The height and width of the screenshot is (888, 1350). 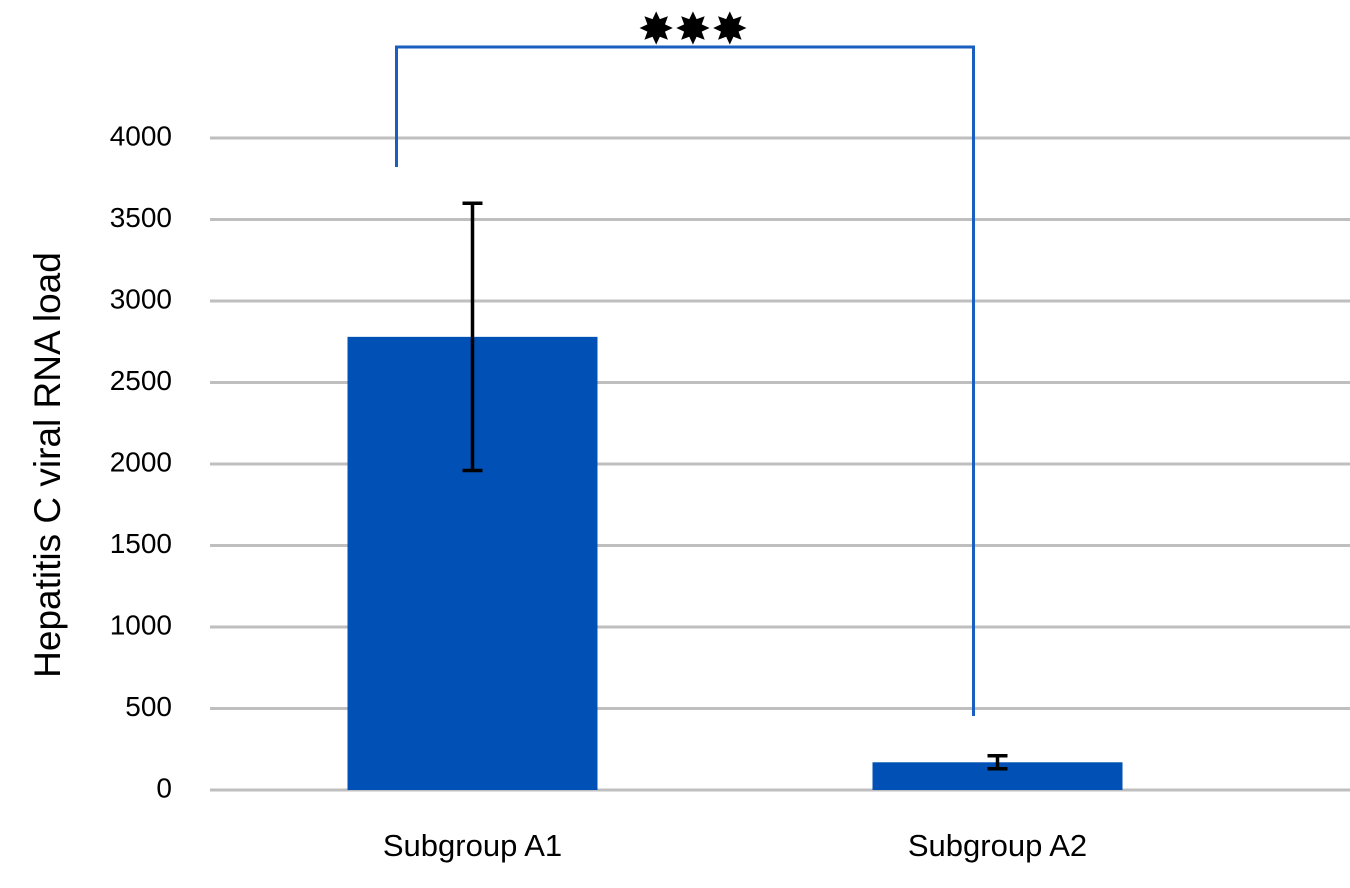 I want to click on x-tick-label: Subgroup A2, so click(x=997, y=845).